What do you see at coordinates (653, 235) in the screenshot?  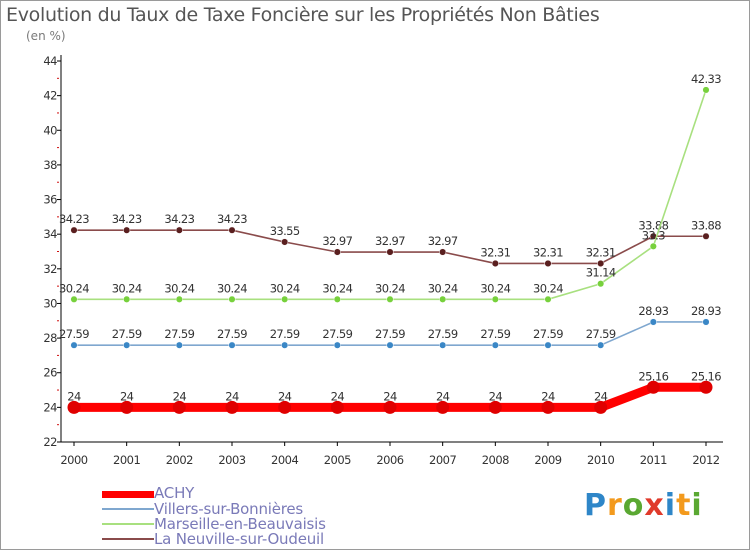 I see `data-label: 33.3` at bounding box center [653, 235].